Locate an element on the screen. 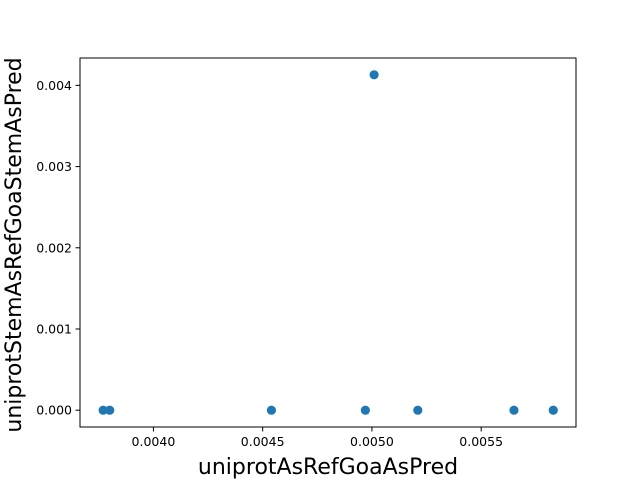 The width and height of the screenshot is (640, 480). y-tick-label: 0.002 is located at coordinates (54, 247).